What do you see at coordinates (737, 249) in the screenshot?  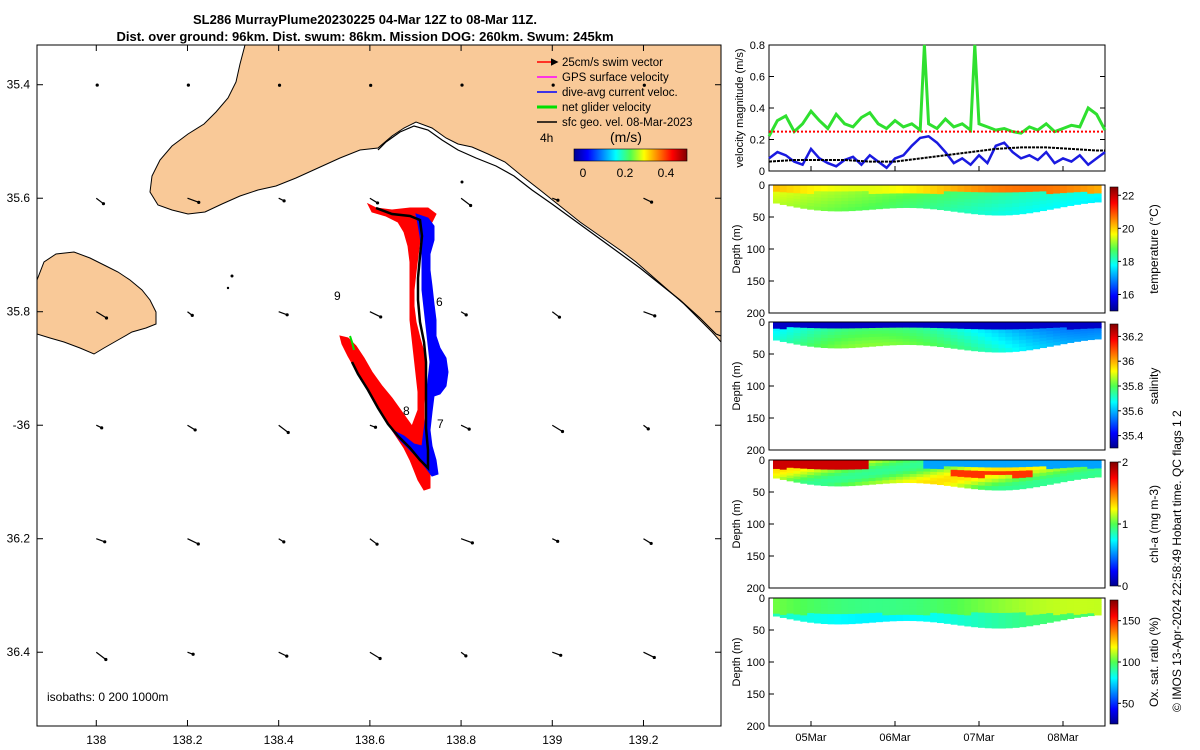 I see `section-ylabel: Depth (m)` at bounding box center [737, 249].